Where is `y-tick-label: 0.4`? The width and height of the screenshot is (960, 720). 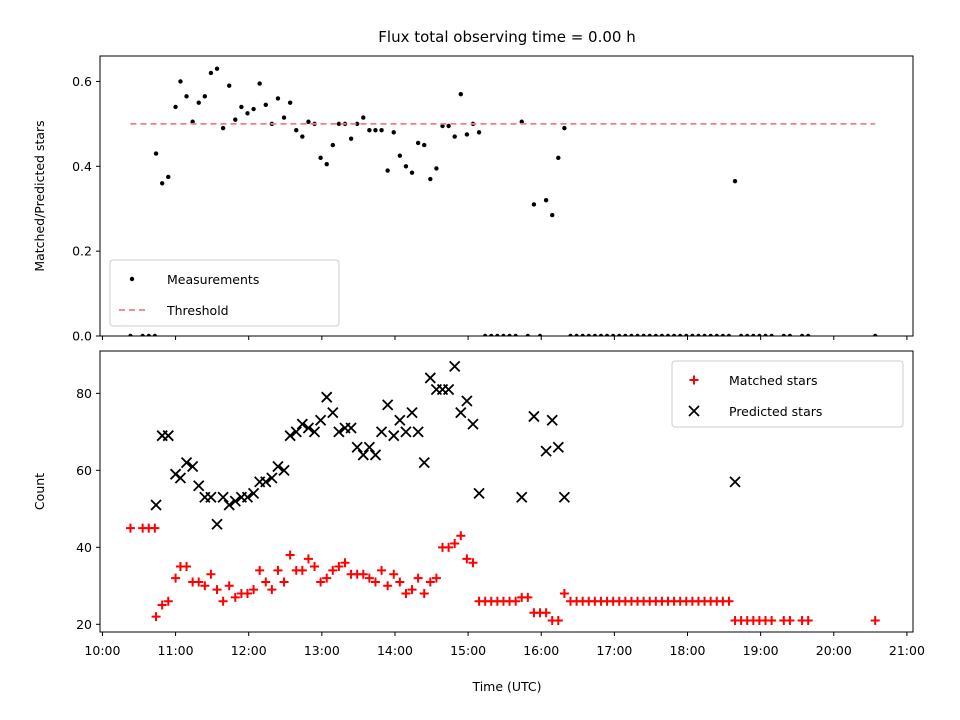
y-tick-label: 0.4 is located at coordinates (82, 166).